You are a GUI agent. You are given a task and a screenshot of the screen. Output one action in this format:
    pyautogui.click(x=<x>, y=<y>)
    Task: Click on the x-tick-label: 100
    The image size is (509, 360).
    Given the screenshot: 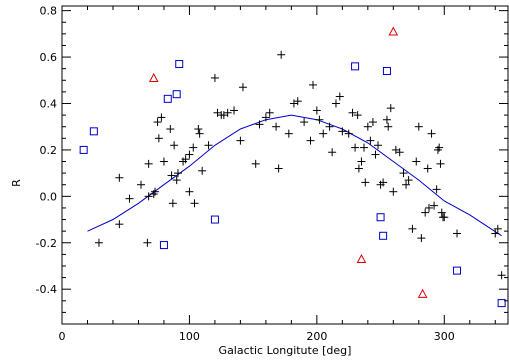 What is the action you would take?
    pyautogui.click(x=189, y=336)
    